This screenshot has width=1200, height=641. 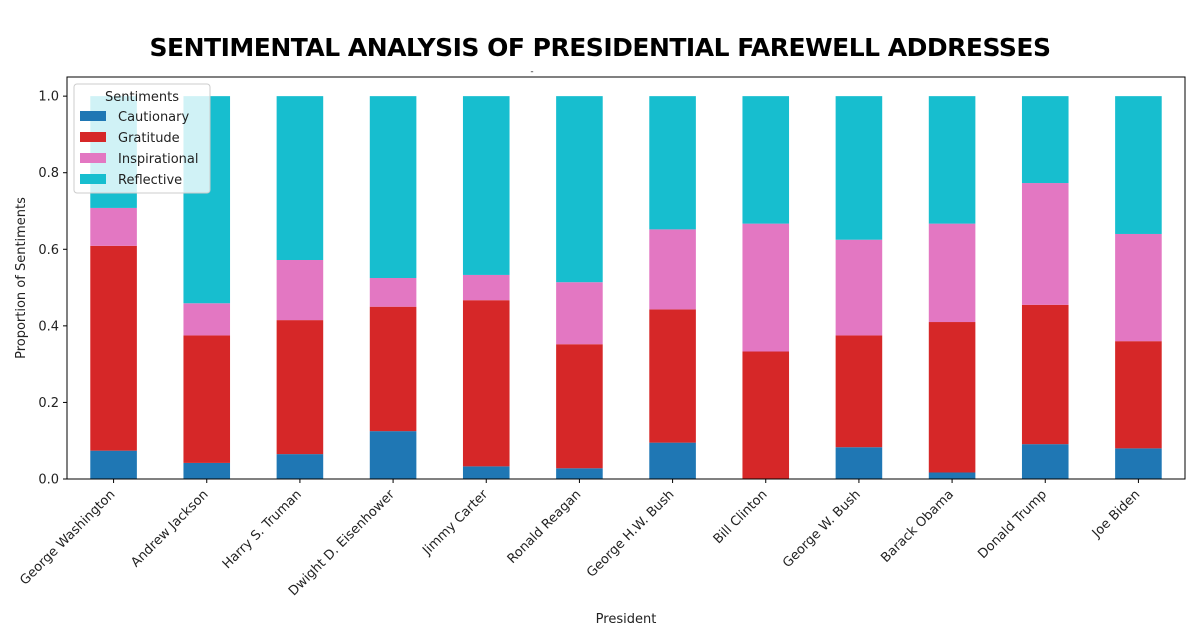 What do you see at coordinates (262, 529) in the screenshot?
I see `x-tick-label: Harry S. Truman` at bounding box center [262, 529].